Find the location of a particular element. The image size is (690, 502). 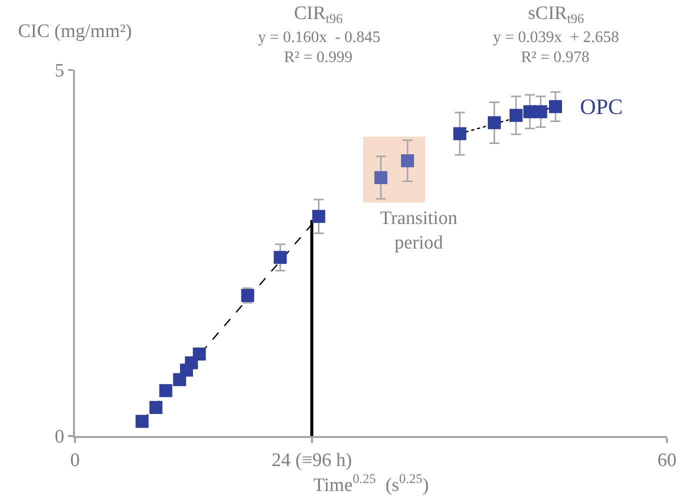

text: R² = 0.999 is located at coordinates (318, 57).